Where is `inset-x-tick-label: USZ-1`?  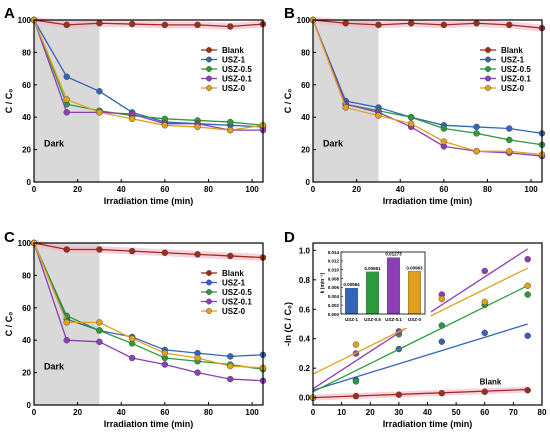
inset-x-tick-label: USZ-1 is located at coordinates (351, 319).